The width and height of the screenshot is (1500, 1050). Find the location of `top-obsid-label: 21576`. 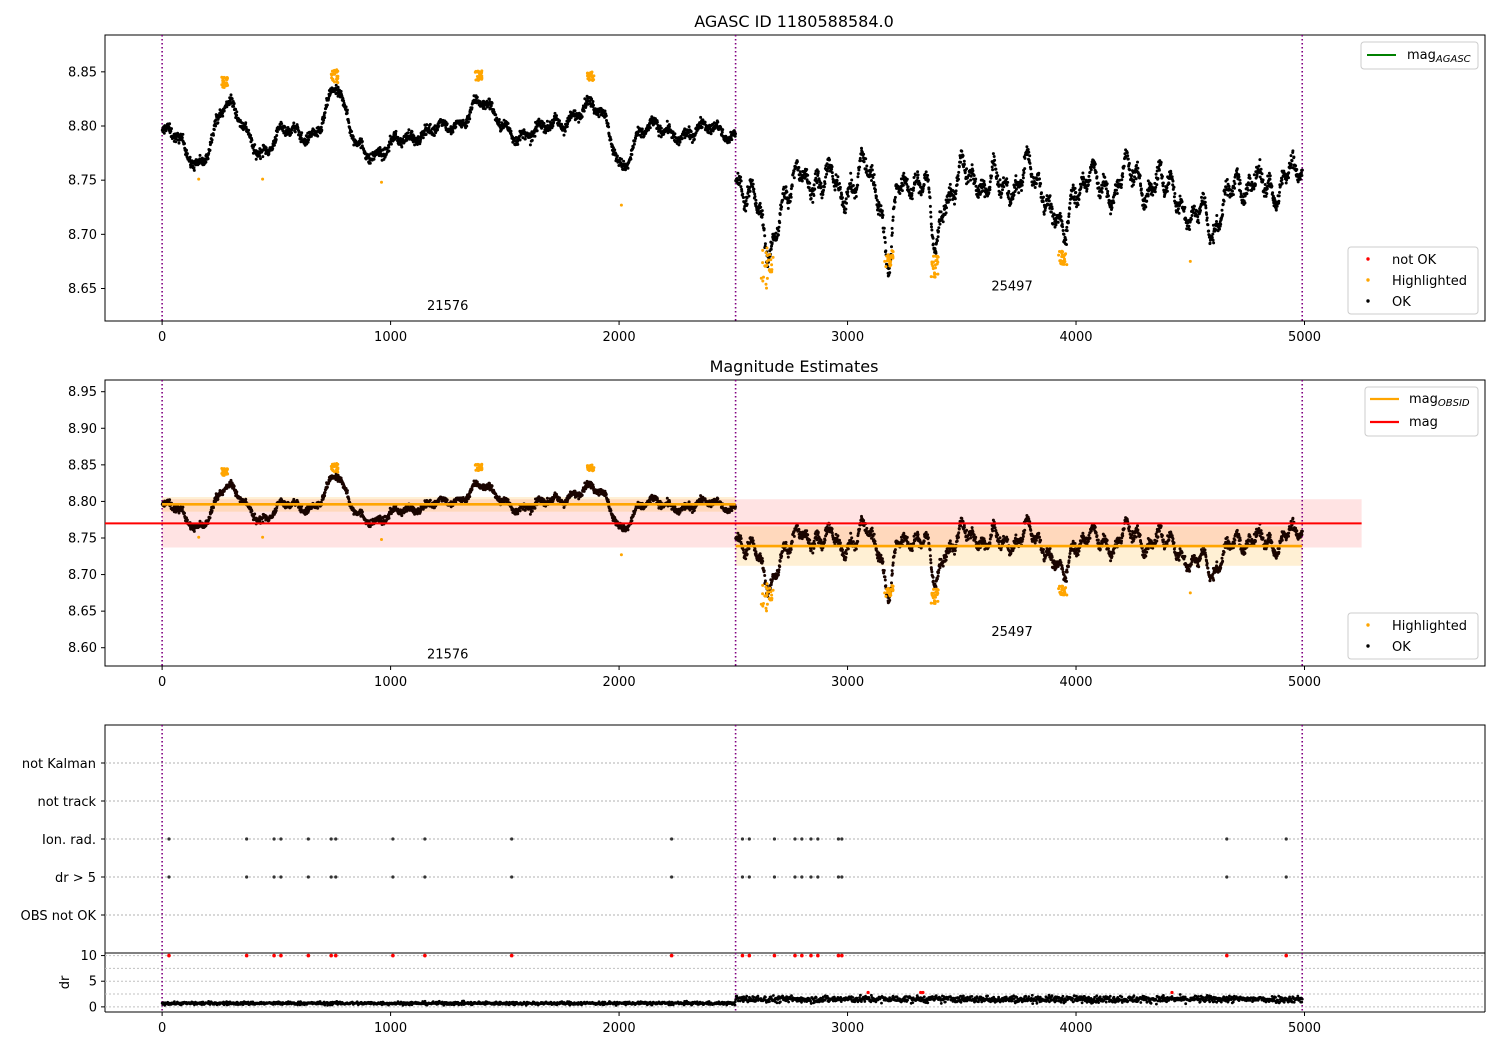

top-obsid-label: 21576 is located at coordinates (447, 306).